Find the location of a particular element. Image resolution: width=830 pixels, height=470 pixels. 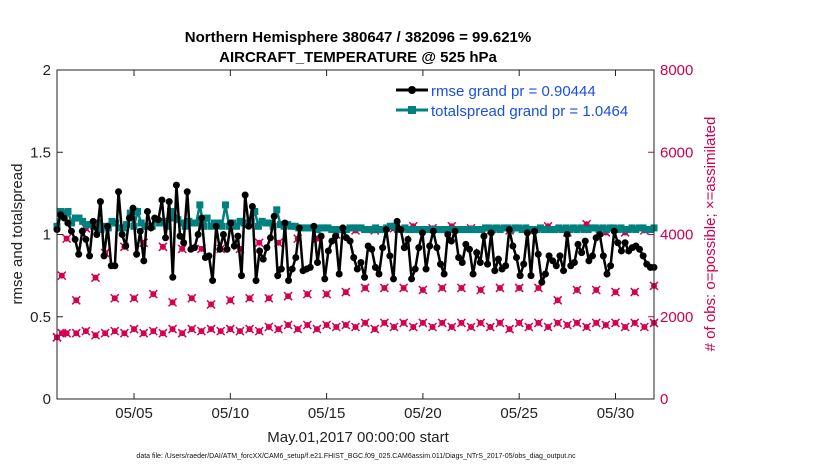

y-left-tick-label: 0.5 is located at coordinates (40, 317).